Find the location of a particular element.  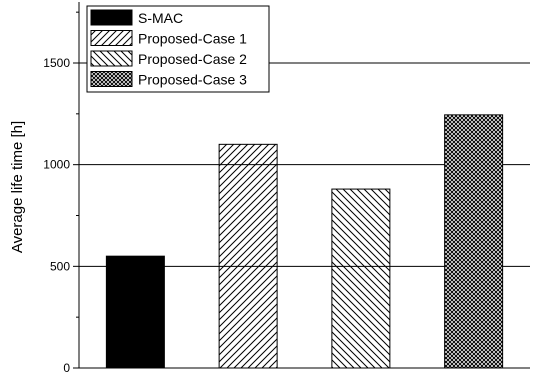

y-tick-label: 1000 is located at coordinates (56, 165).